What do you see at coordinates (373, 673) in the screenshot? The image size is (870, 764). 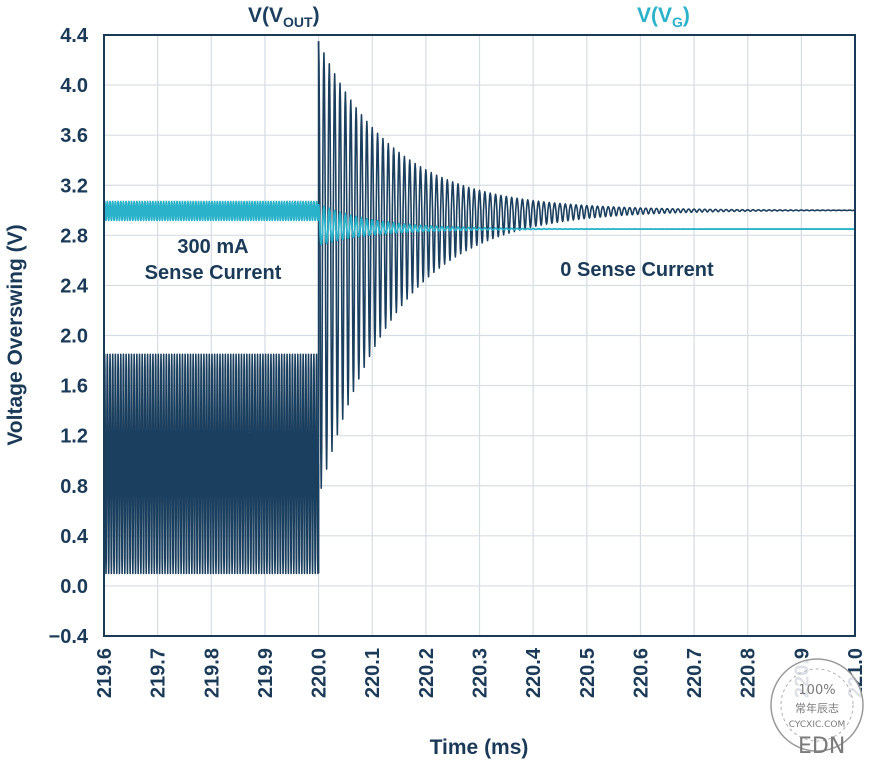 I see `x-tick-label: 220.1` at bounding box center [373, 673].